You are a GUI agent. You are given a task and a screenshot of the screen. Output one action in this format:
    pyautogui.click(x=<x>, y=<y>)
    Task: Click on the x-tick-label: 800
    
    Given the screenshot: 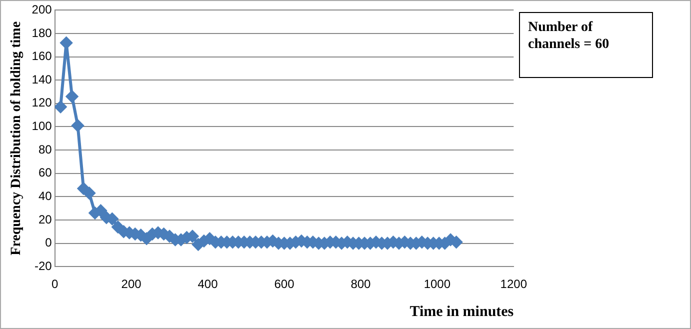 What is the action you would take?
    pyautogui.click(x=361, y=284)
    